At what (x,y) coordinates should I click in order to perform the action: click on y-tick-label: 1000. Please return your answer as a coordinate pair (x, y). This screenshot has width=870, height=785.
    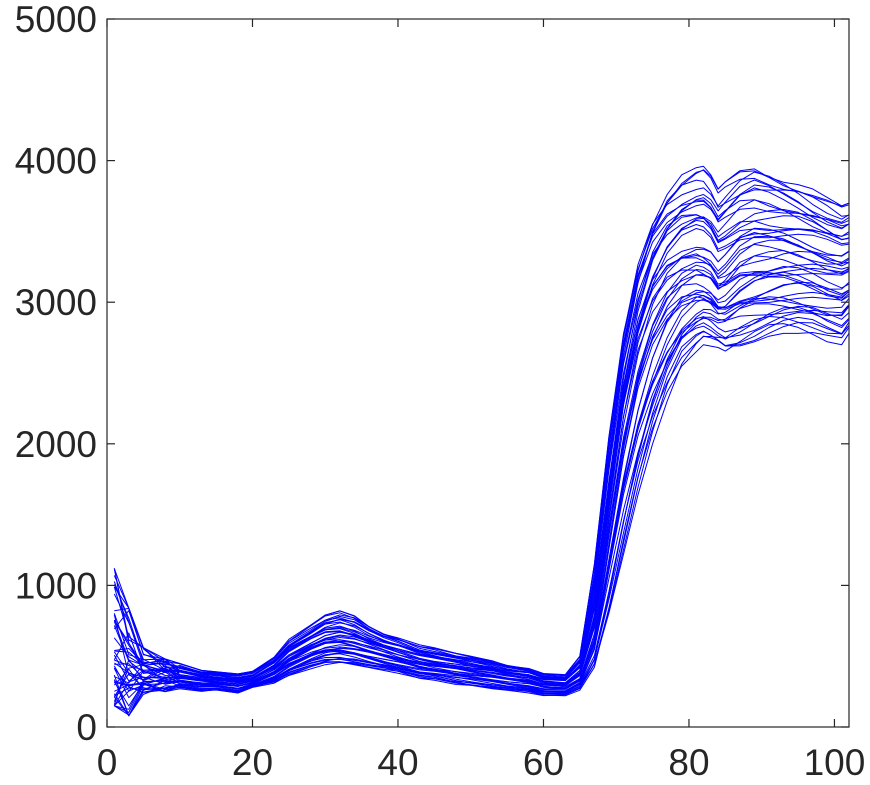
    Looking at the image, I should click on (56, 585).